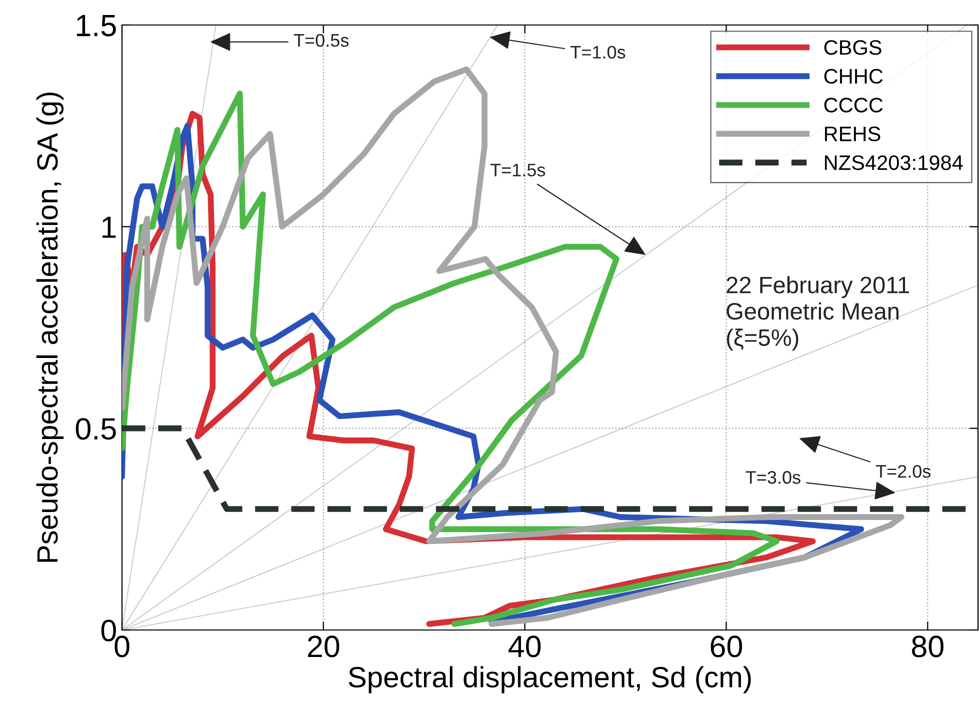  What do you see at coordinates (109, 227) in the screenshot?
I see `y-tick-label: 1` at bounding box center [109, 227].